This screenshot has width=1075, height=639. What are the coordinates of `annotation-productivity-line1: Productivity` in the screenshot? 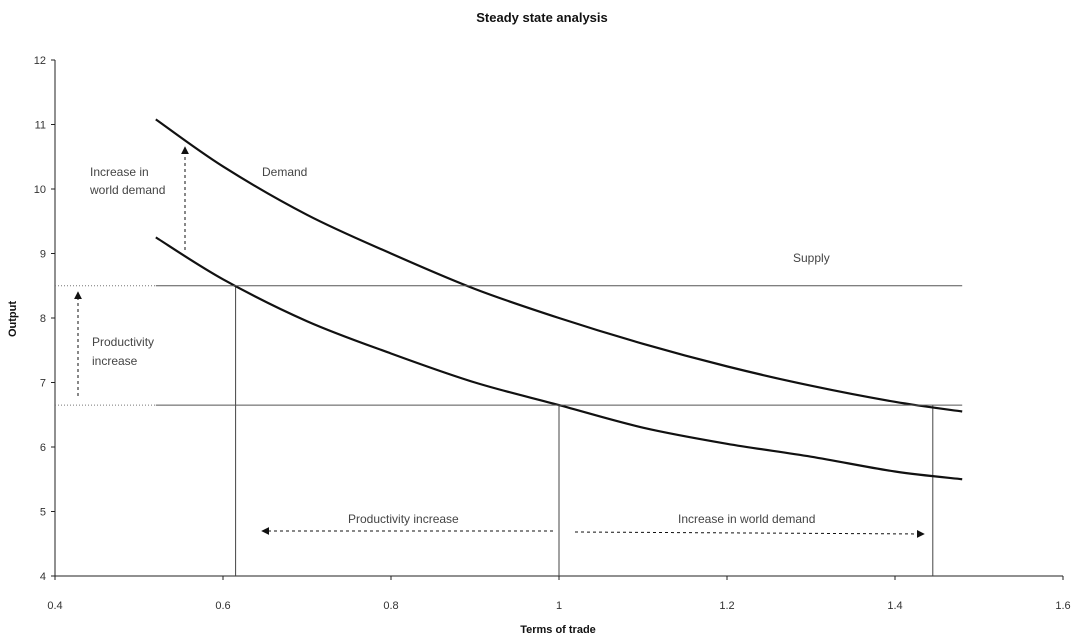 It's located at (123, 342).